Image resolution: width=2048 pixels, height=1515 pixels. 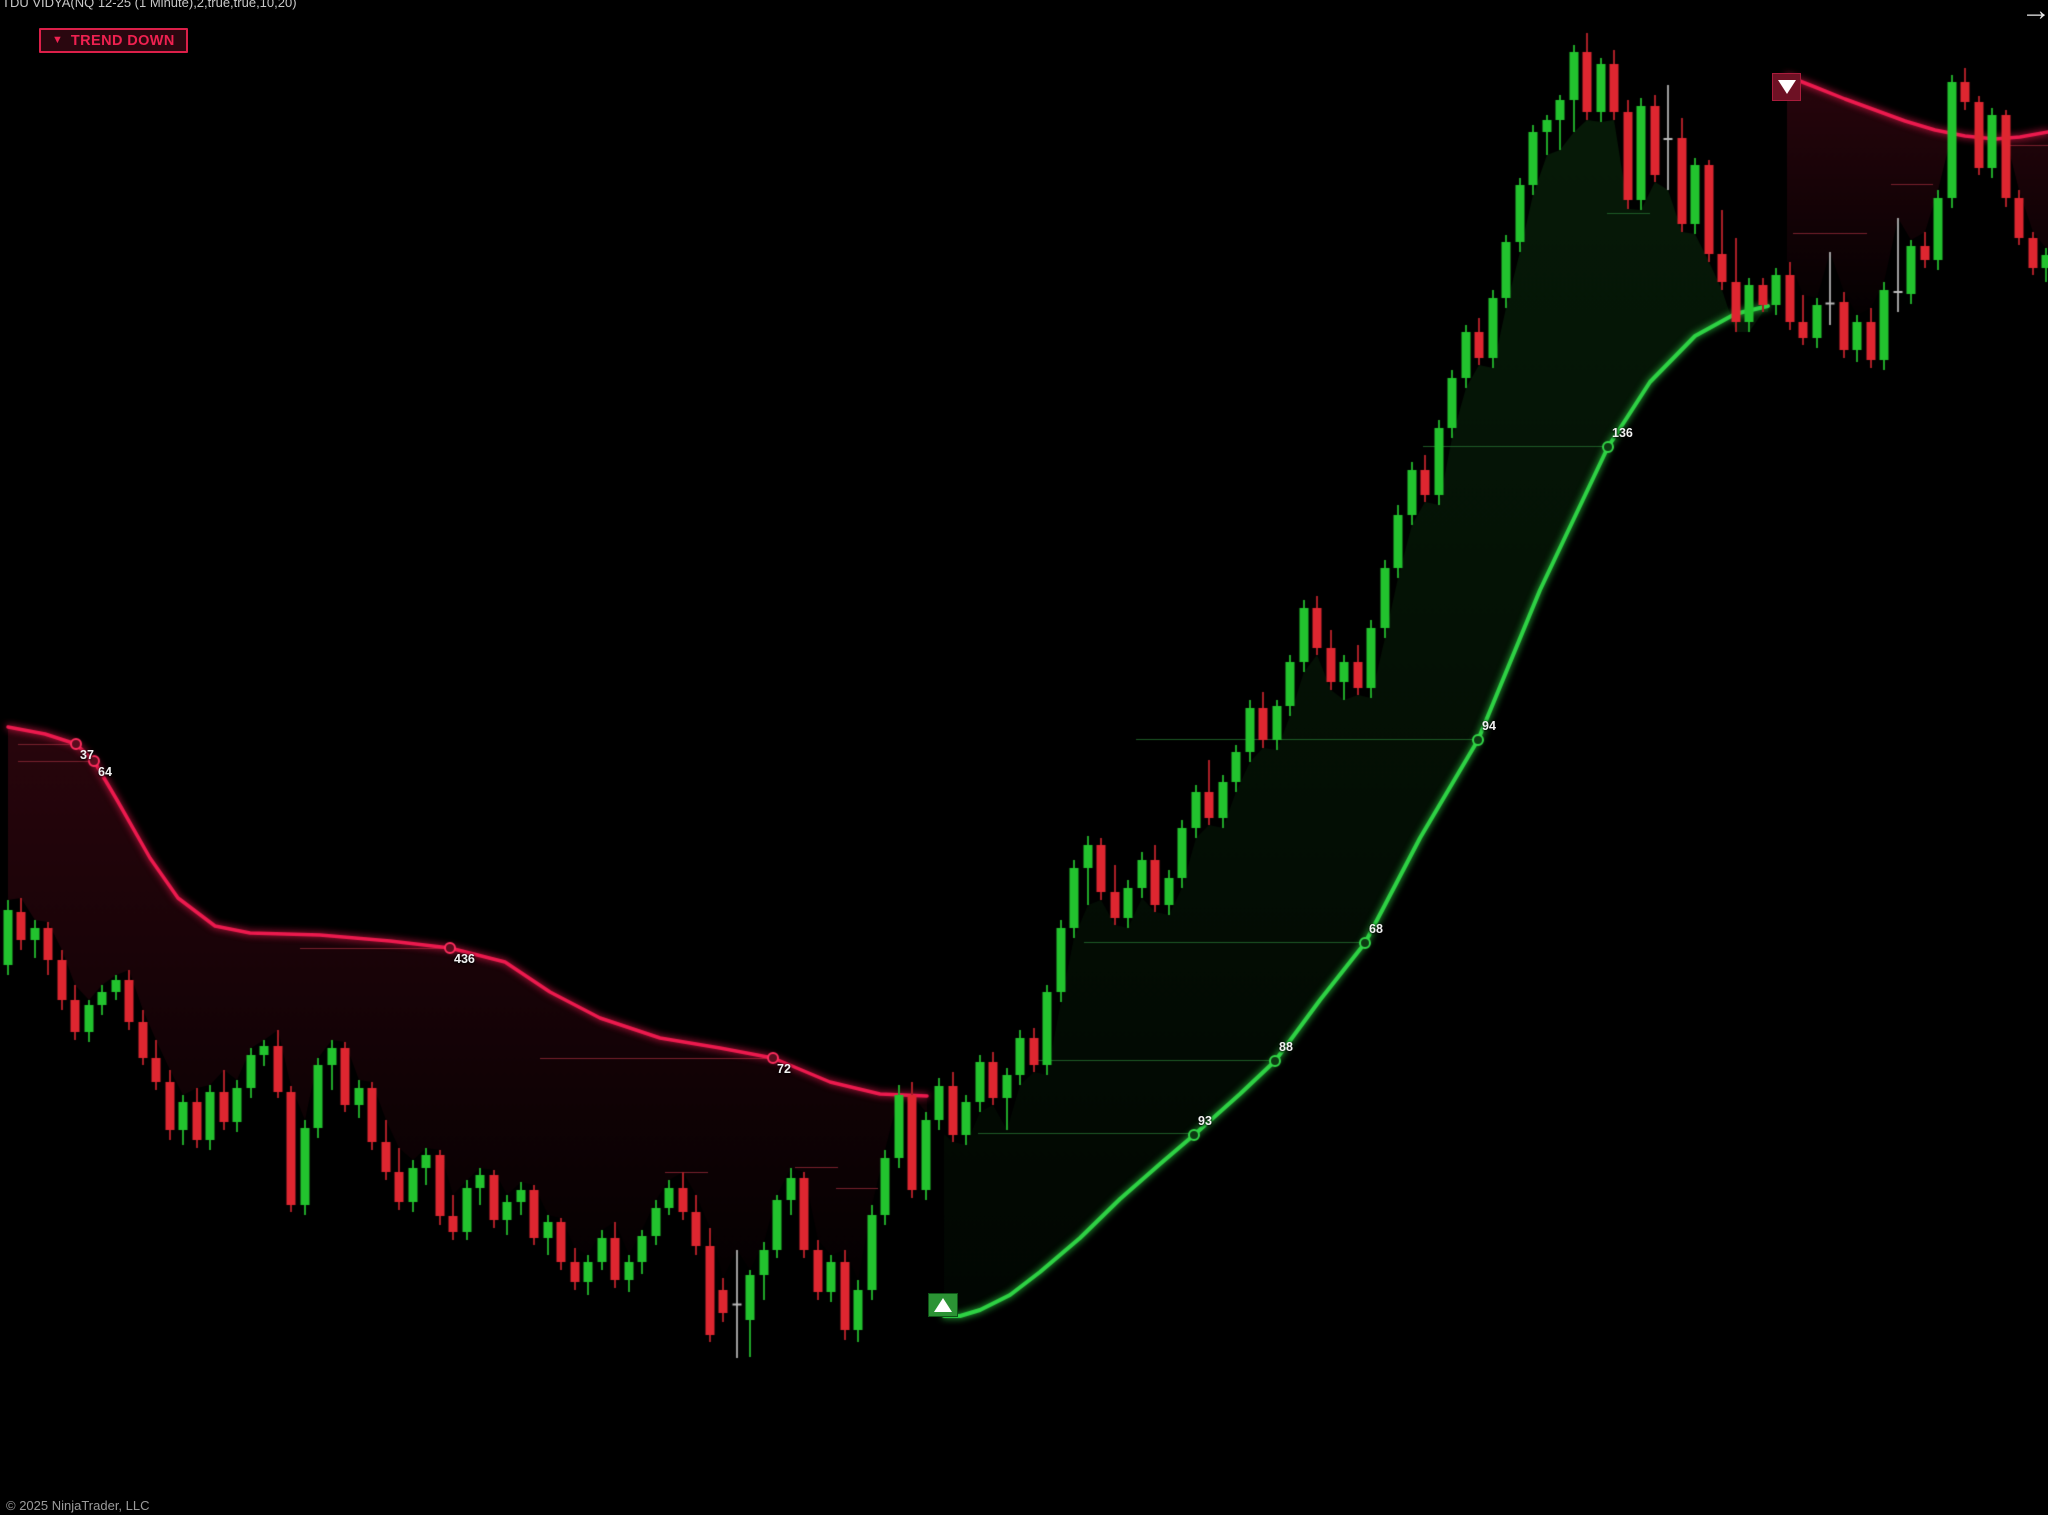 What do you see at coordinates (784, 1069) in the screenshot?
I see `down-trend-marker-label: 72` at bounding box center [784, 1069].